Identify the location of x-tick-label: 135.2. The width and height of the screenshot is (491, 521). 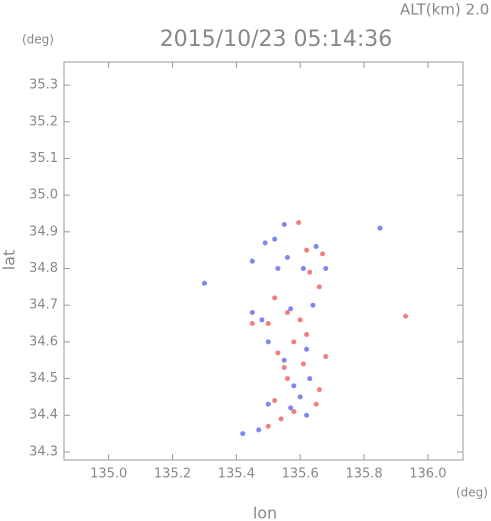
(172, 474).